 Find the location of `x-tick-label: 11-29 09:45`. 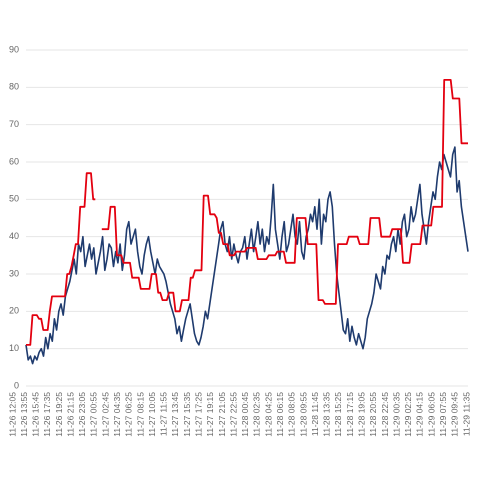

x-tick-label: 11-29 09:45 is located at coordinates (455, 414).